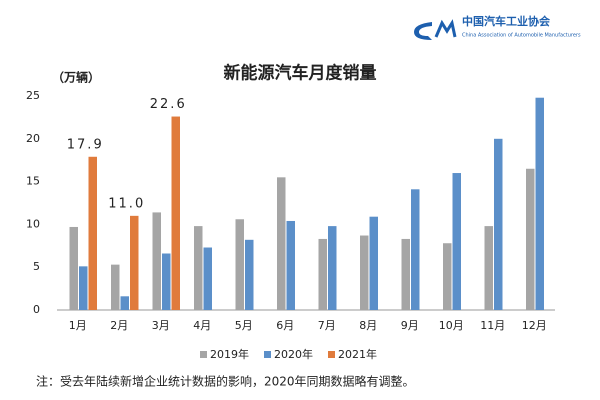  What do you see at coordinates (293, 354) in the screenshot?
I see `legend-label: 2020年` at bounding box center [293, 354].